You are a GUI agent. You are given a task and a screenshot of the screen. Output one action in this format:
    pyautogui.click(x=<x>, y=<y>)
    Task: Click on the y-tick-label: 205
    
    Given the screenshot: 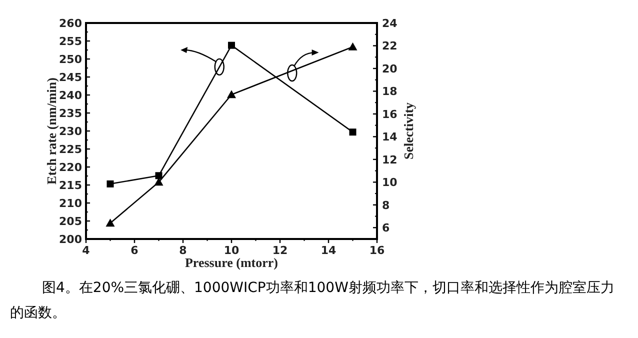 What is the action you would take?
    pyautogui.click(x=70, y=221)
    